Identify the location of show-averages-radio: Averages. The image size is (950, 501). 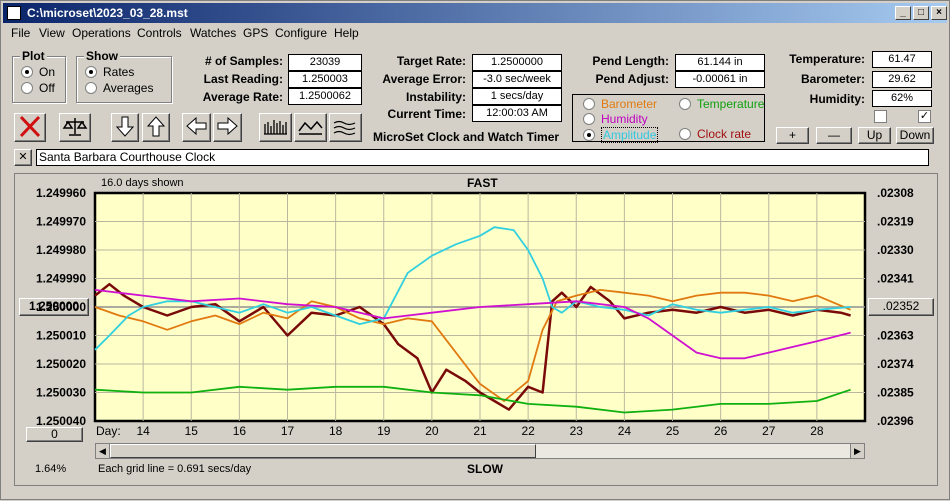
(119, 88).